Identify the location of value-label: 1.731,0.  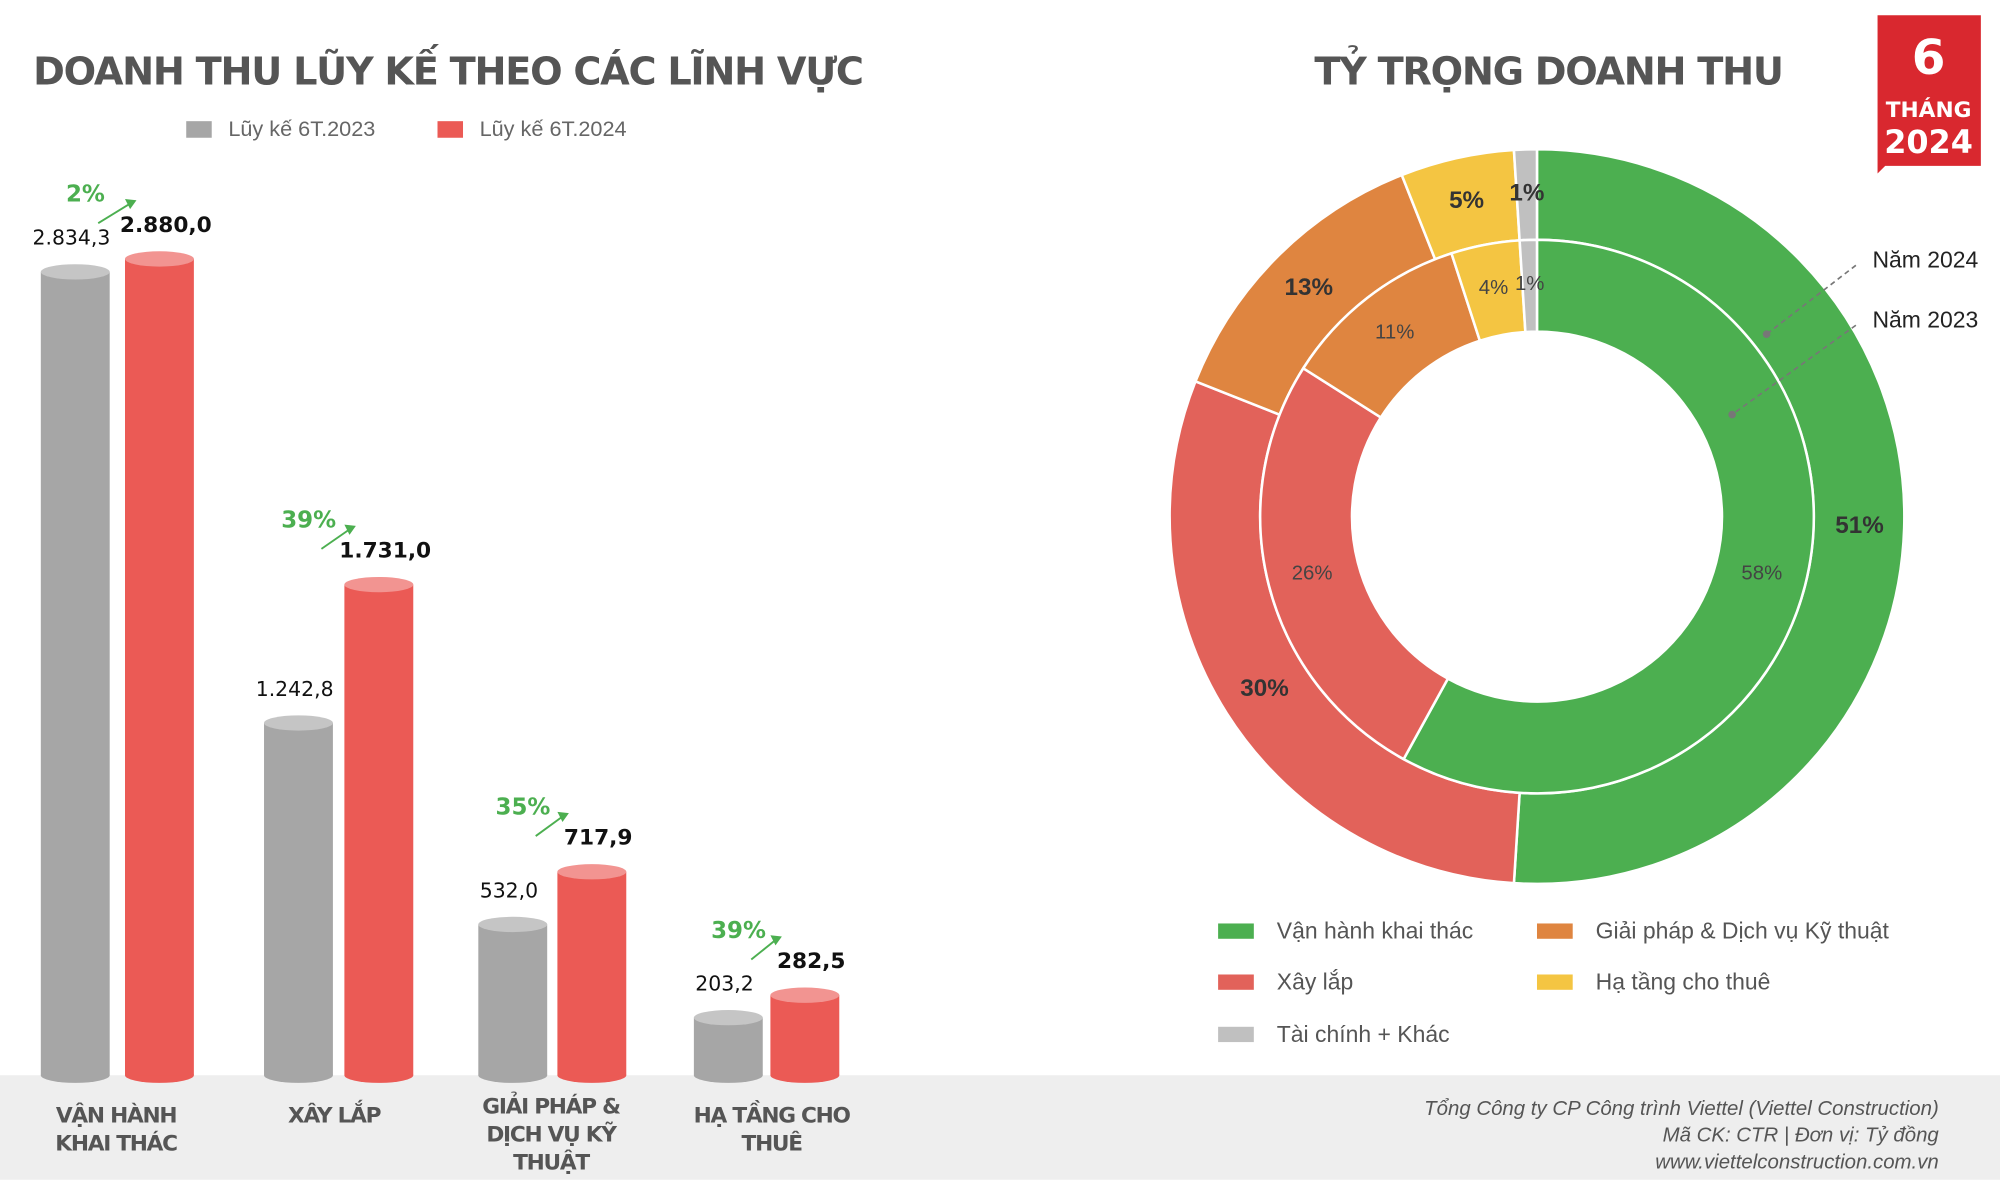
(385, 550).